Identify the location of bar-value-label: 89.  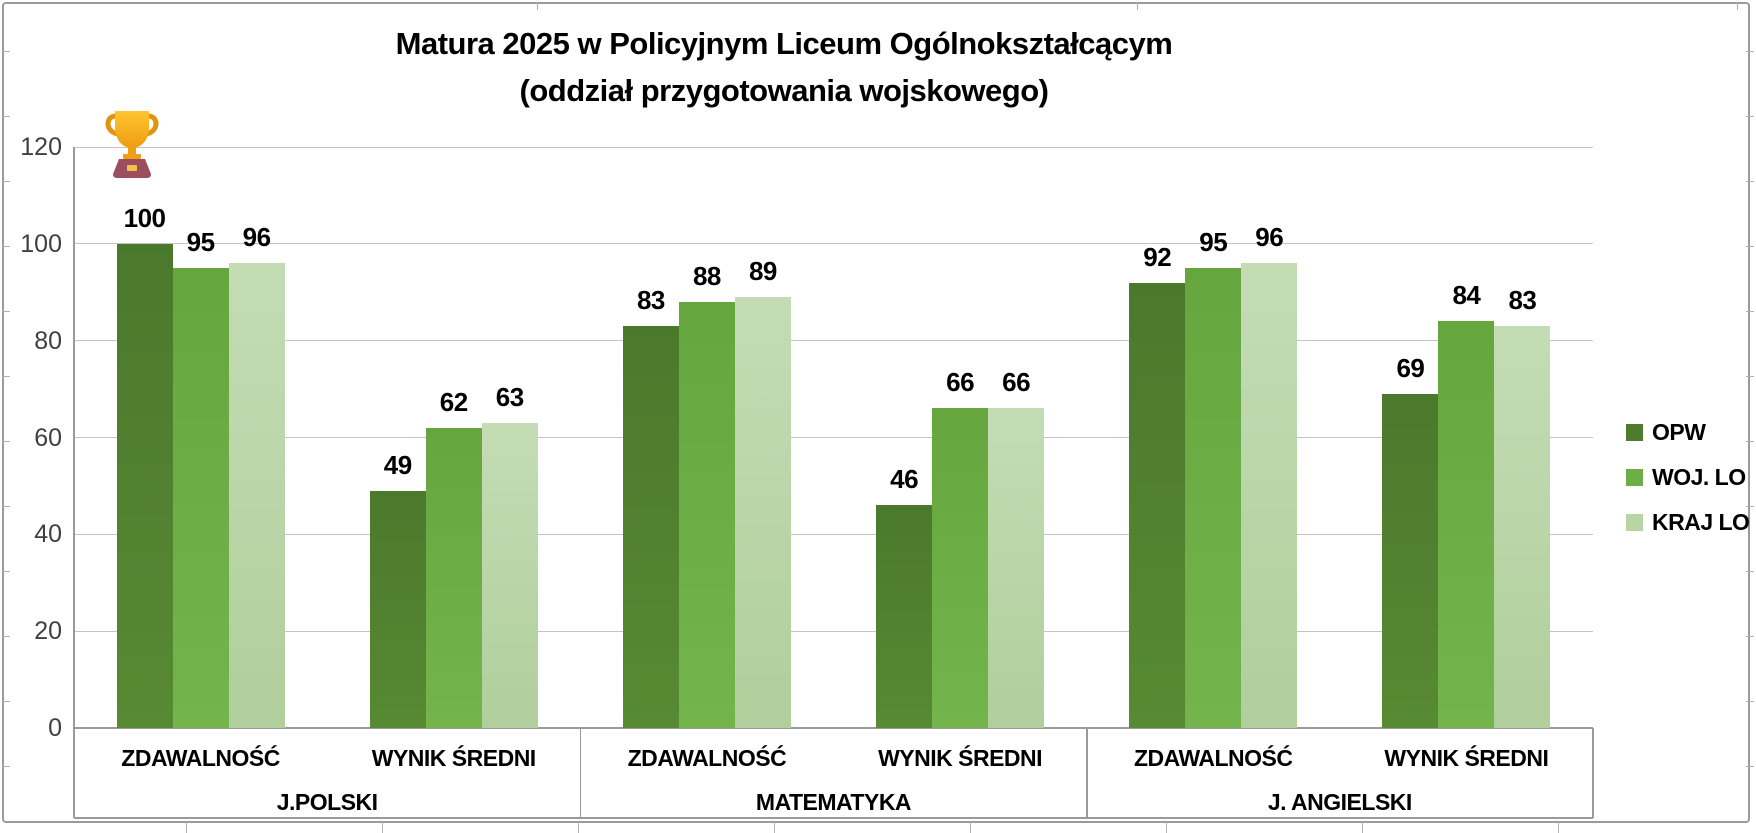
(762, 271).